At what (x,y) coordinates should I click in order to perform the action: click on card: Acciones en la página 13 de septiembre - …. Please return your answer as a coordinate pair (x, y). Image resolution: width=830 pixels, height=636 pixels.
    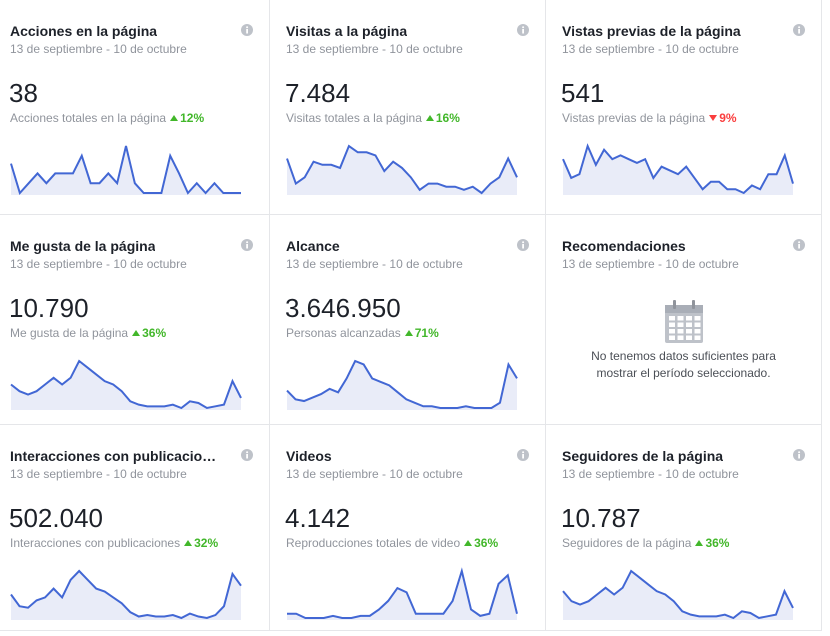
    Looking at the image, I should click on (135, 107).